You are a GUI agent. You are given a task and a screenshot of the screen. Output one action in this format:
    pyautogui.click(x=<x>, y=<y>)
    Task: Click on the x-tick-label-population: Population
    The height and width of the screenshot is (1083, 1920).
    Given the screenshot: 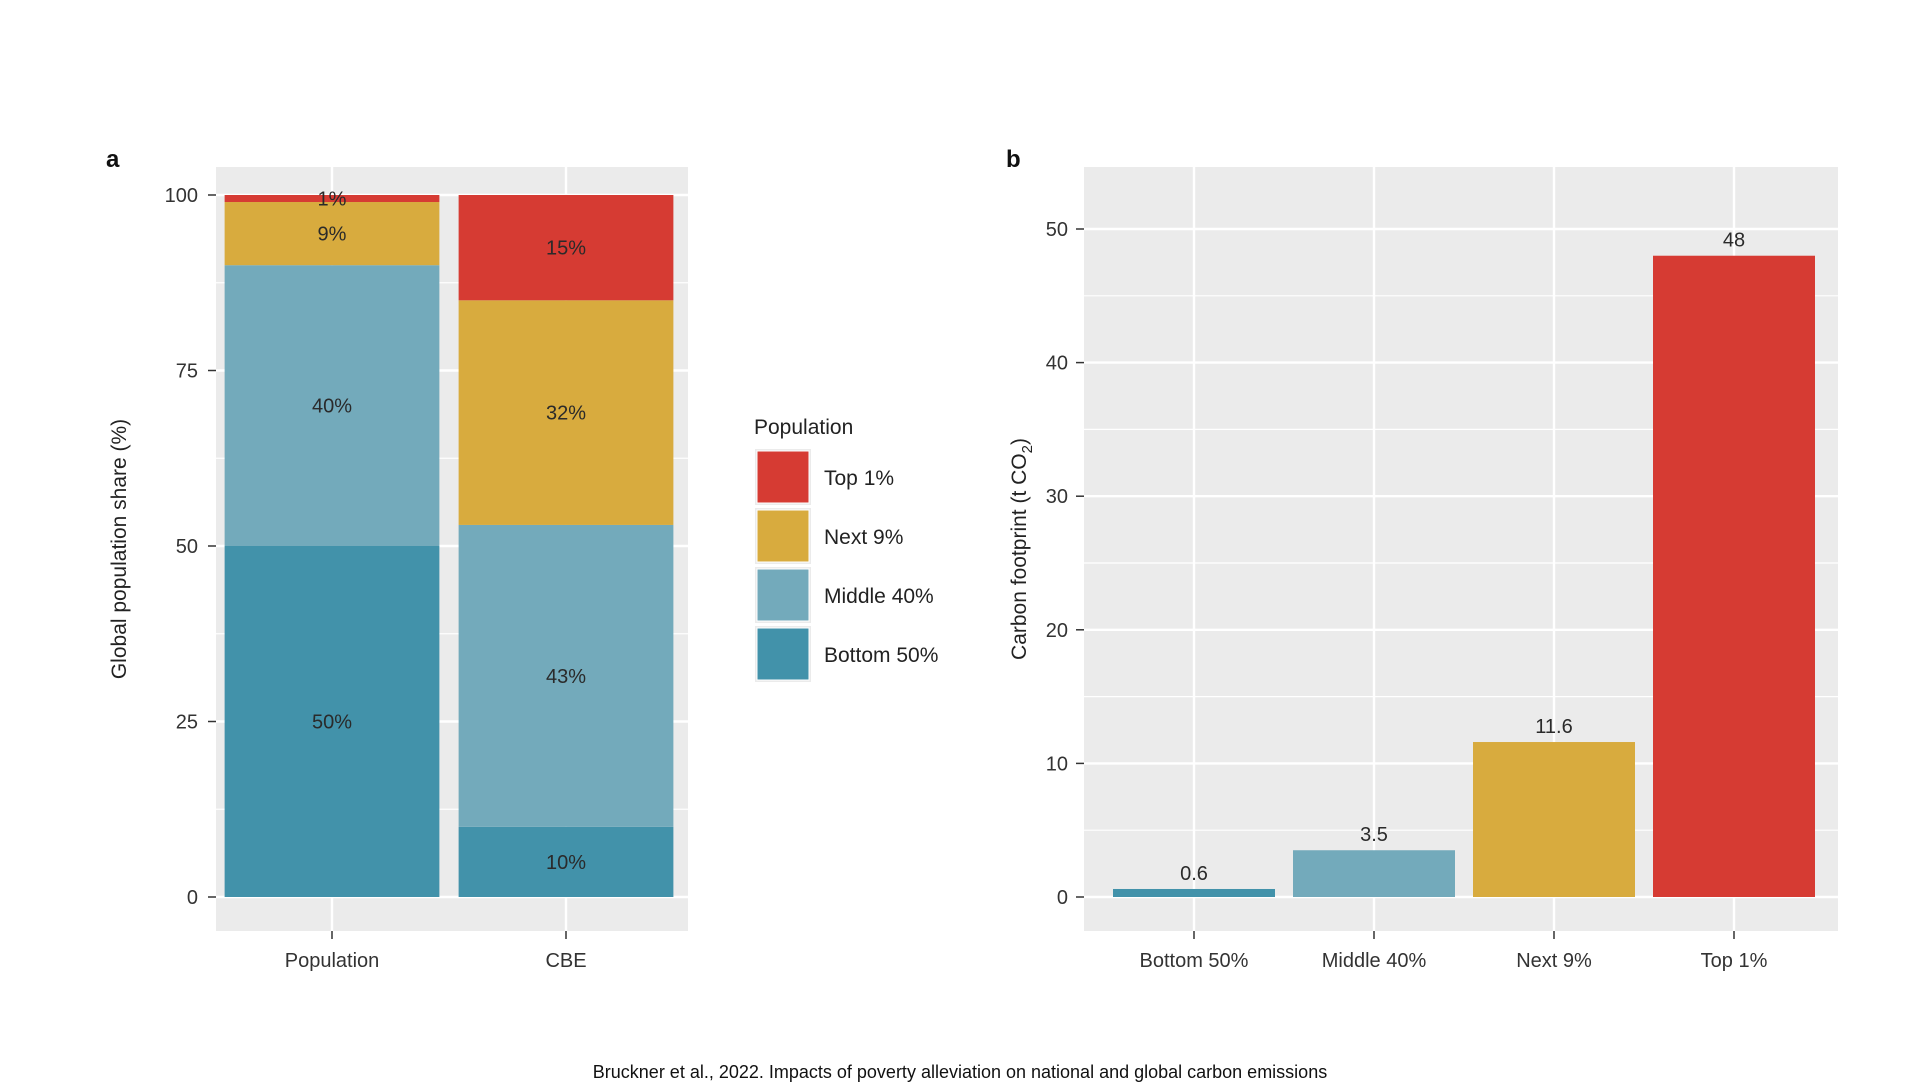 What is the action you would take?
    pyautogui.click(x=332, y=961)
    